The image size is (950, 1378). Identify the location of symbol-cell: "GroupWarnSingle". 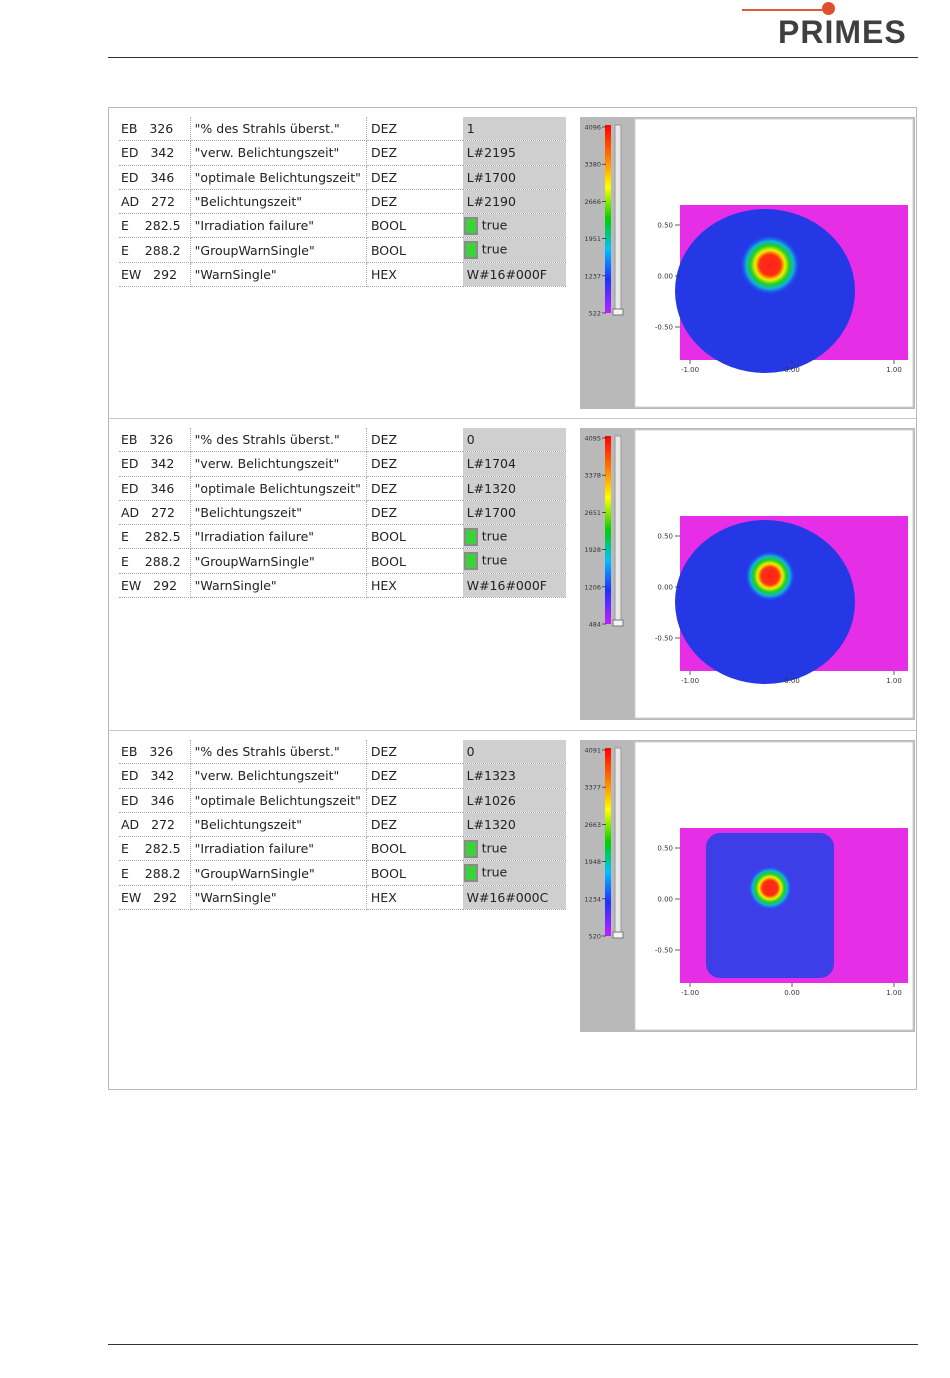
(278, 873).